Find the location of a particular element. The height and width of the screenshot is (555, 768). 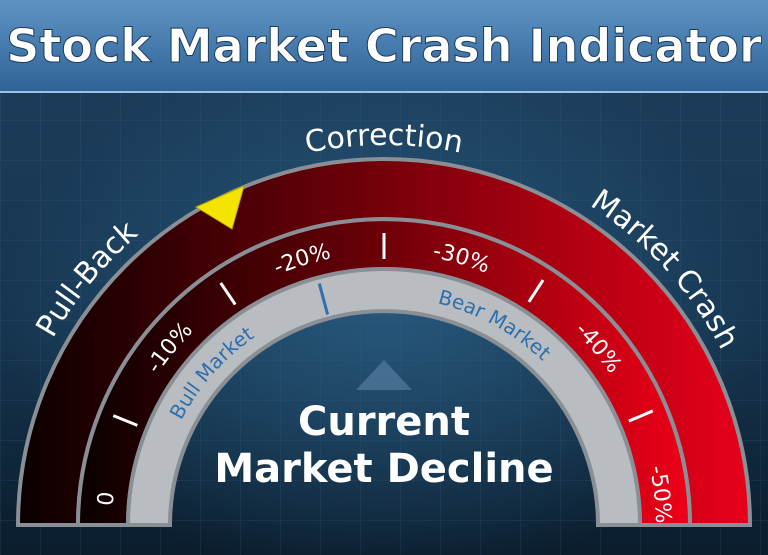

title: Stock Market Crash Indicator is located at coordinates (384, 46).